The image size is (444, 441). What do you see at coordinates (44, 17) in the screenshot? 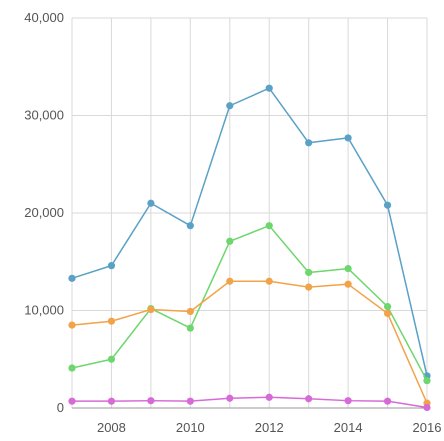
I see `y-tick-label: 40,000` at bounding box center [44, 17].